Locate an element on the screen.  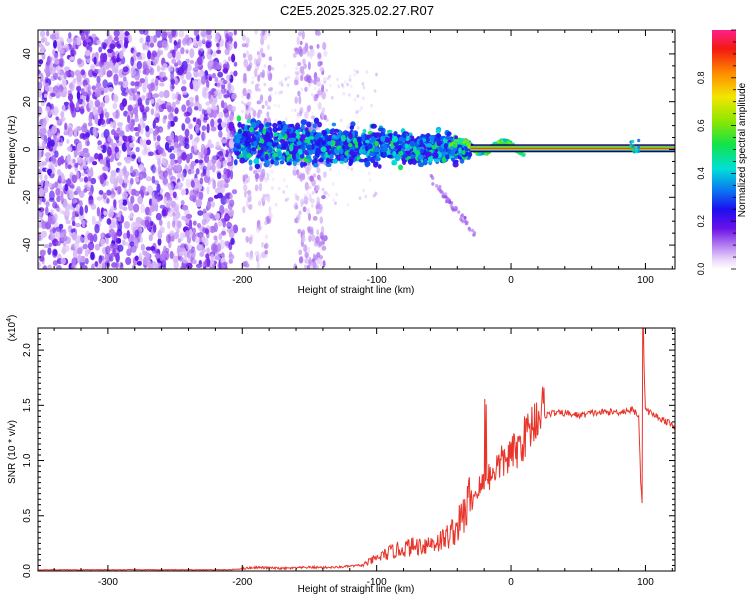
x-tick-label: -200 is located at coordinates (242, 280).